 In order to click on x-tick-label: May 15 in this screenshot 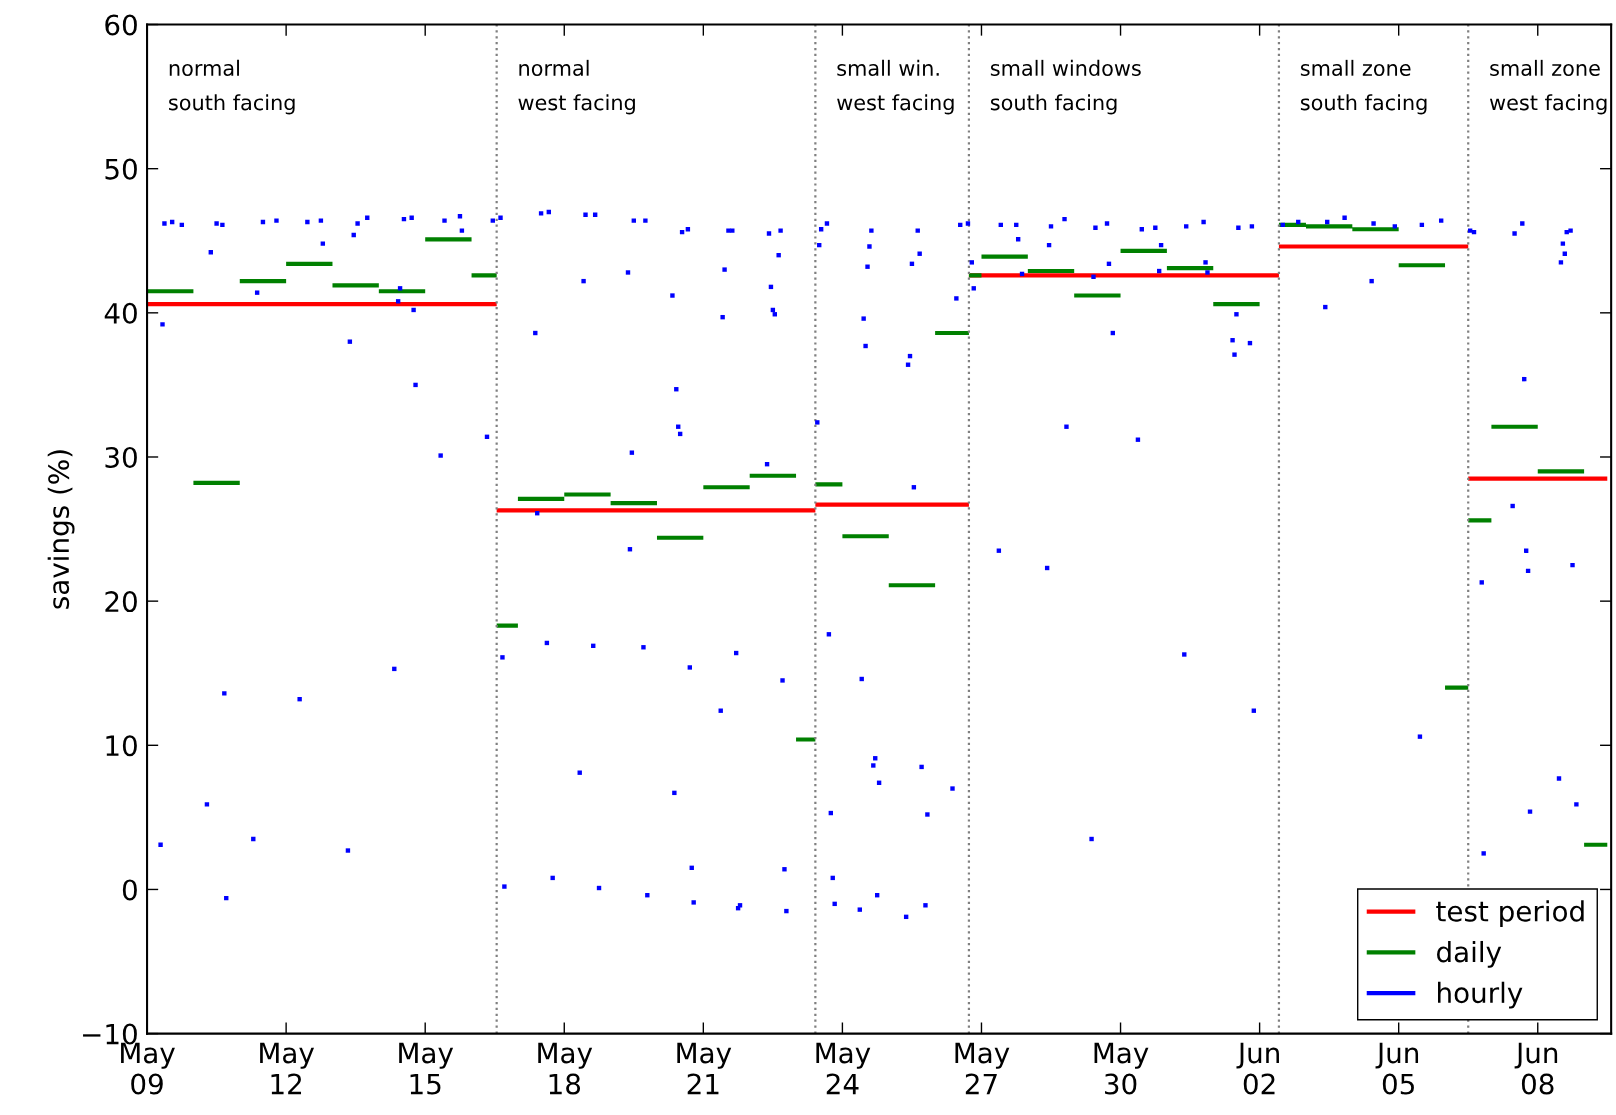, I will do `click(426, 1068)`.